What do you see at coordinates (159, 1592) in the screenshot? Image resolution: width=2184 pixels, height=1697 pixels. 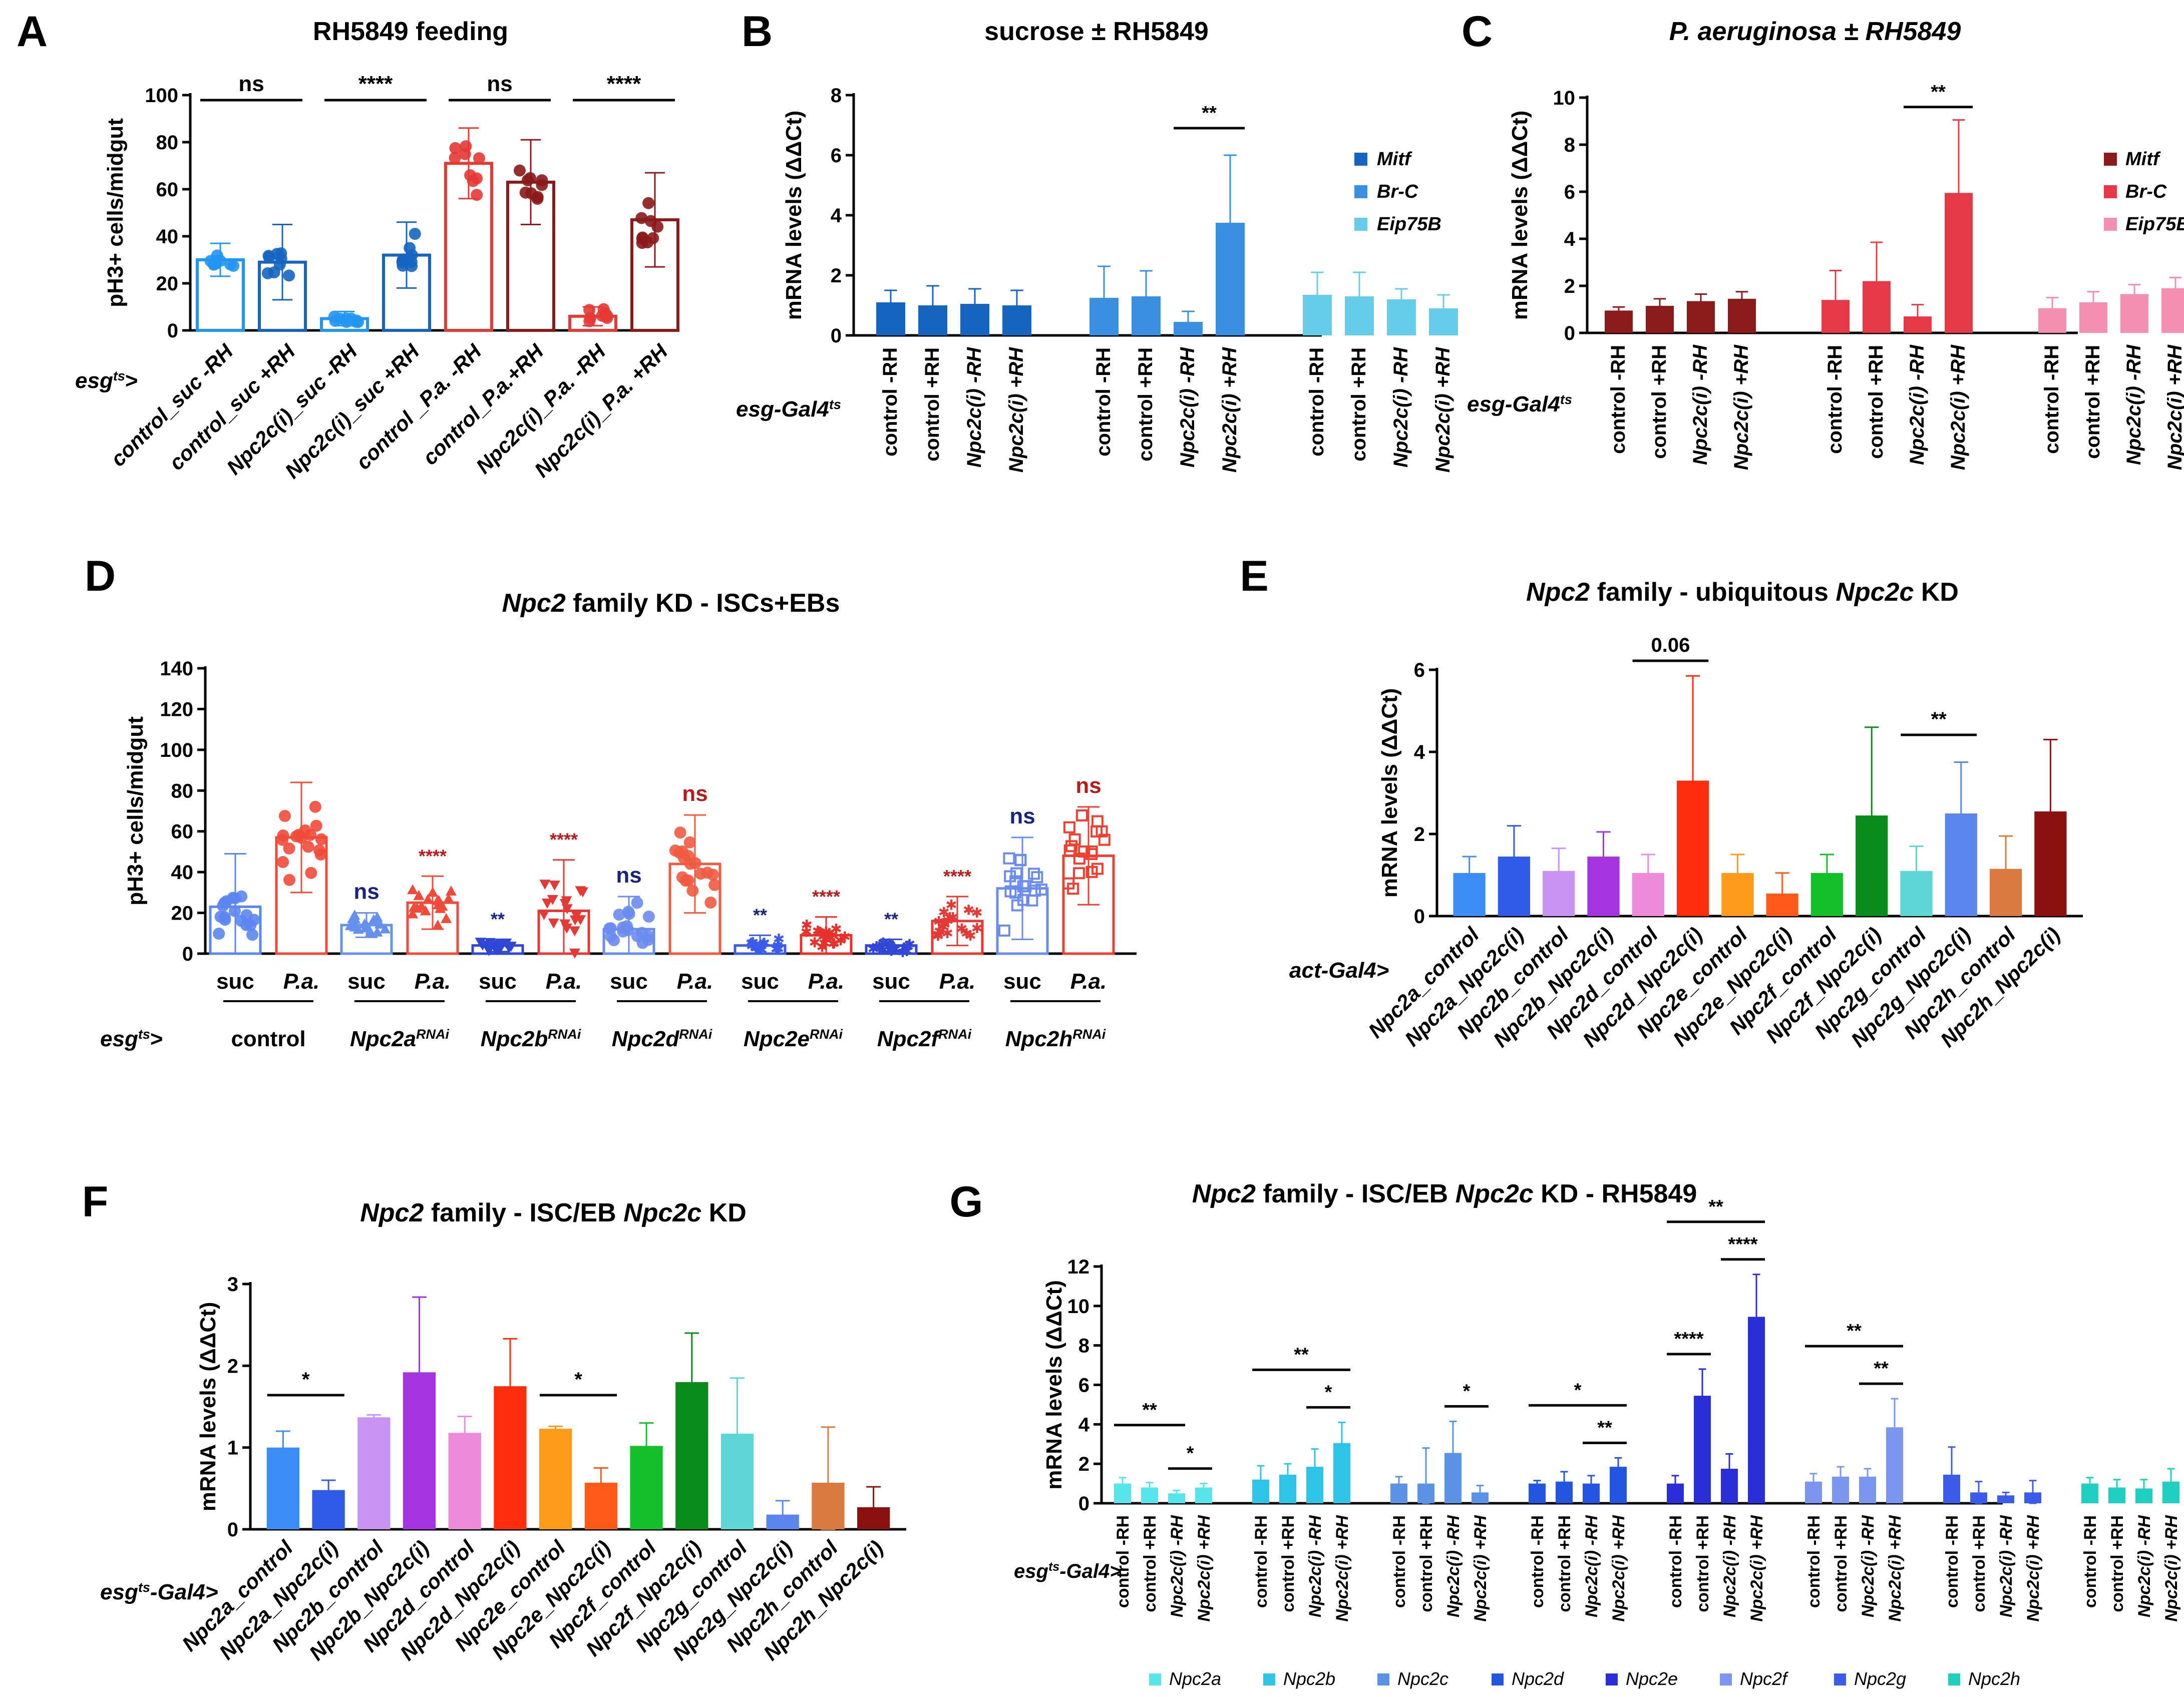 I see `genotype-label: esgts-Gal4>` at bounding box center [159, 1592].